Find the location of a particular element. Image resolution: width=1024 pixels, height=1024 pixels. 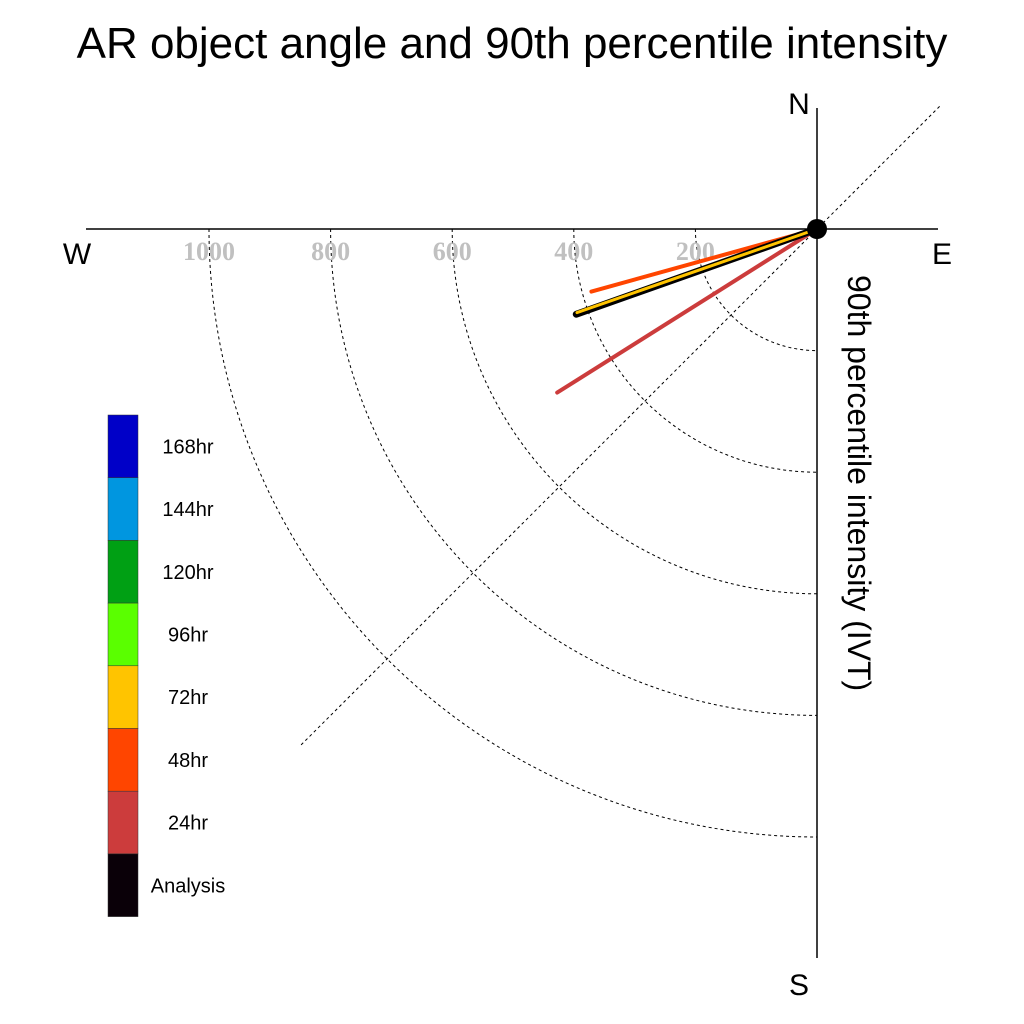

legend-label-24hr: 24hr is located at coordinates (188, 824).